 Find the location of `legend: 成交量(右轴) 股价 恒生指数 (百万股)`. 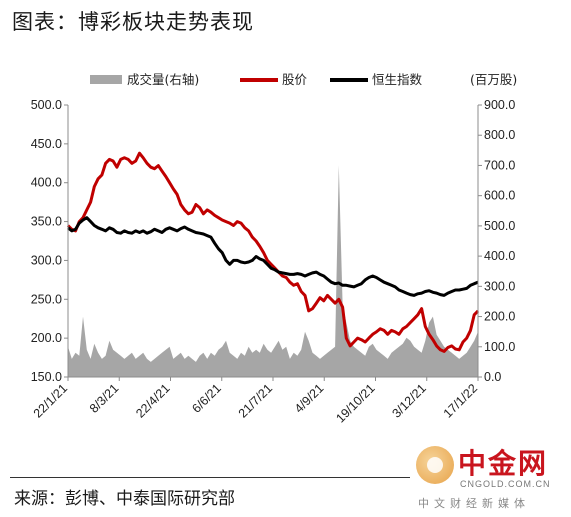

legend: 成交量(右轴) 股价 恒生指数 (百万股) is located at coordinates (303, 79).